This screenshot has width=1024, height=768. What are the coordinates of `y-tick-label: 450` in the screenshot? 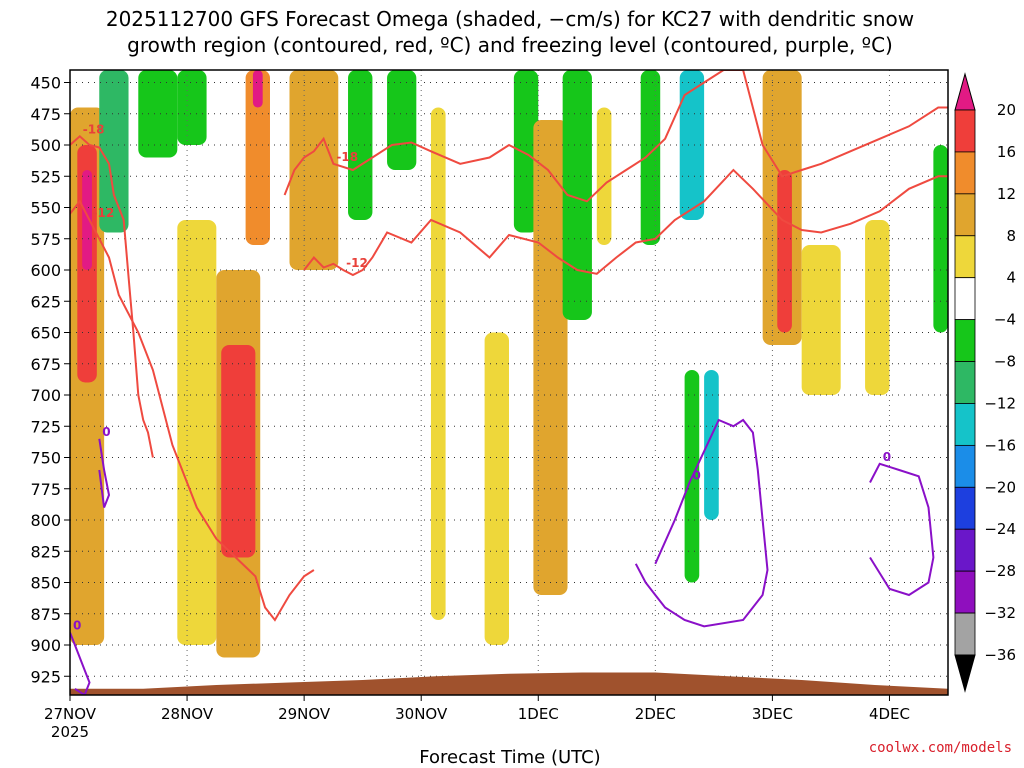 It's located at (45, 83).